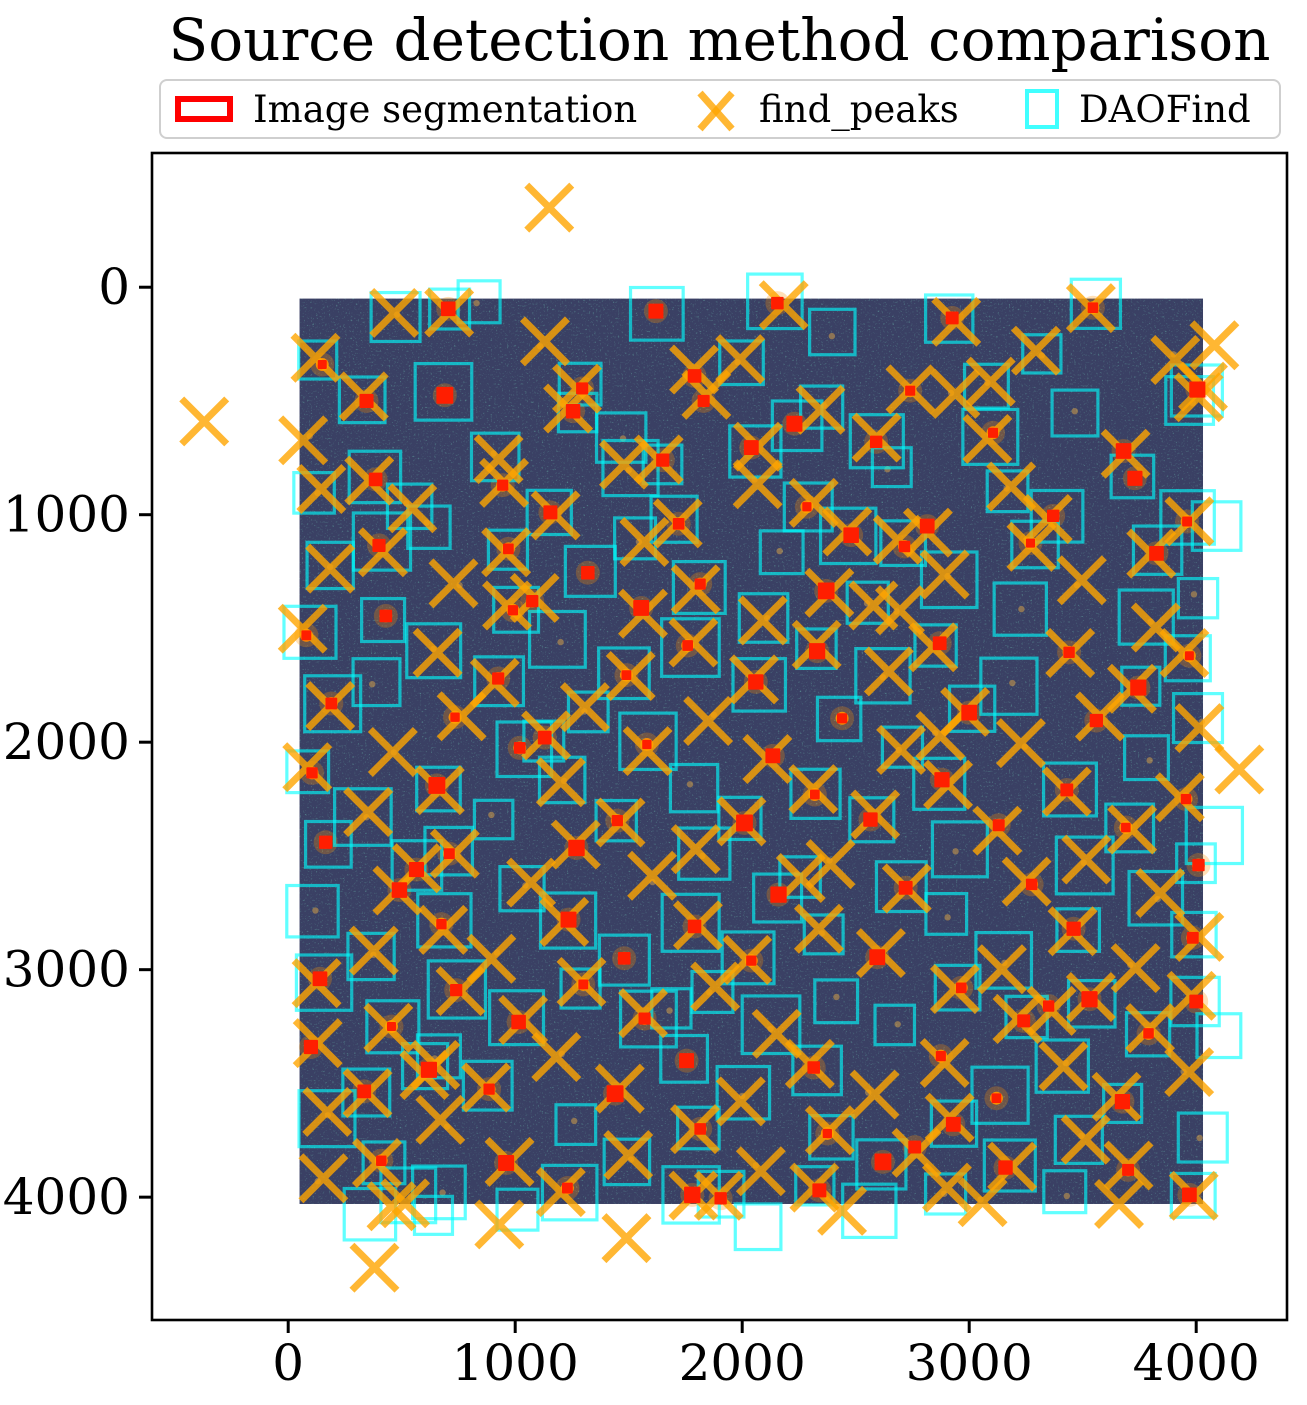 Image resolution: width=1307 pixels, height=1405 pixels. What do you see at coordinates (288, 1363) in the screenshot?
I see `x-tick-label: 0` at bounding box center [288, 1363].